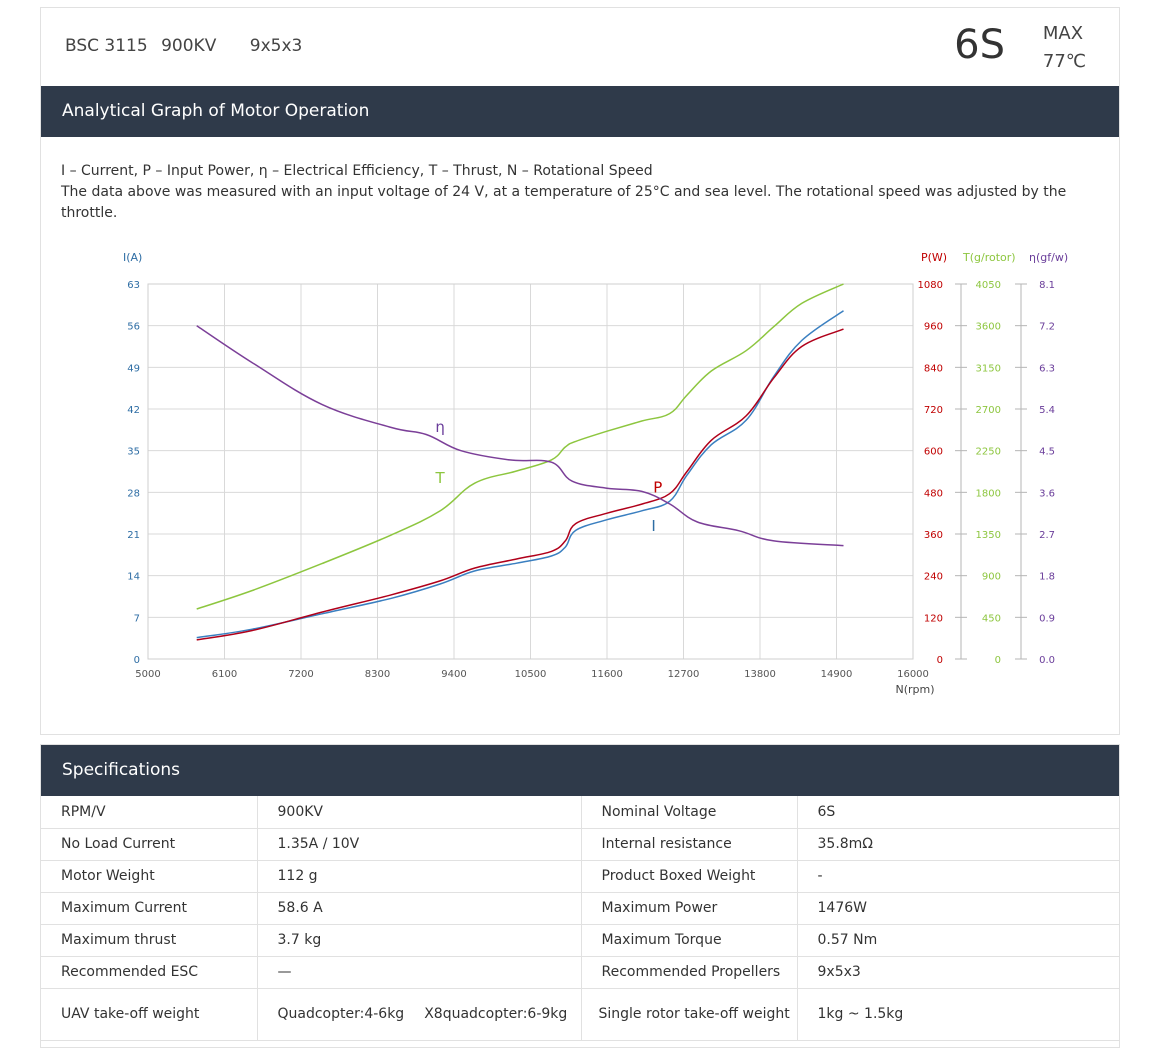  What do you see at coordinates (149, 876) in the screenshot?
I see `spec-label: Motor Weight` at bounding box center [149, 876].